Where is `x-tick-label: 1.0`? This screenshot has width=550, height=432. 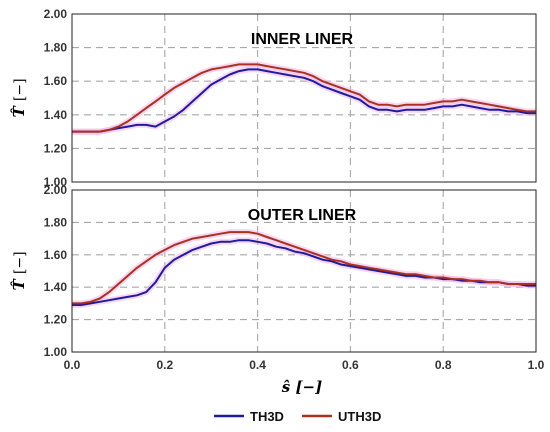
x-tick-label: 1.0 is located at coordinates (536, 365).